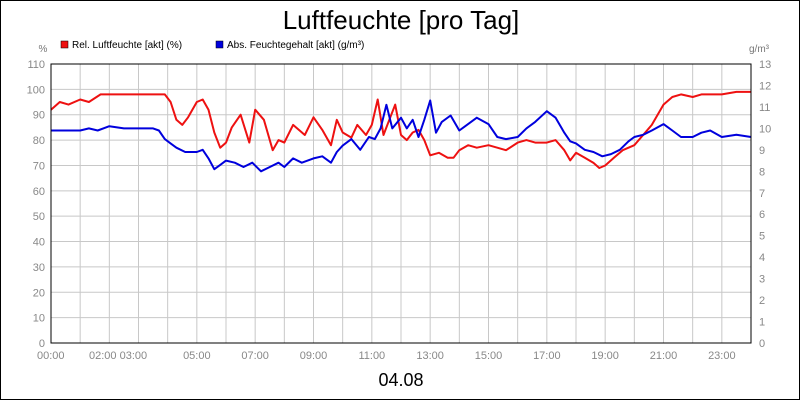 The width and height of the screenshot is (800, 400). Describe the element at coordinates (39, 192) in the screenshot. I see `left-tick-label: 60` at that location.